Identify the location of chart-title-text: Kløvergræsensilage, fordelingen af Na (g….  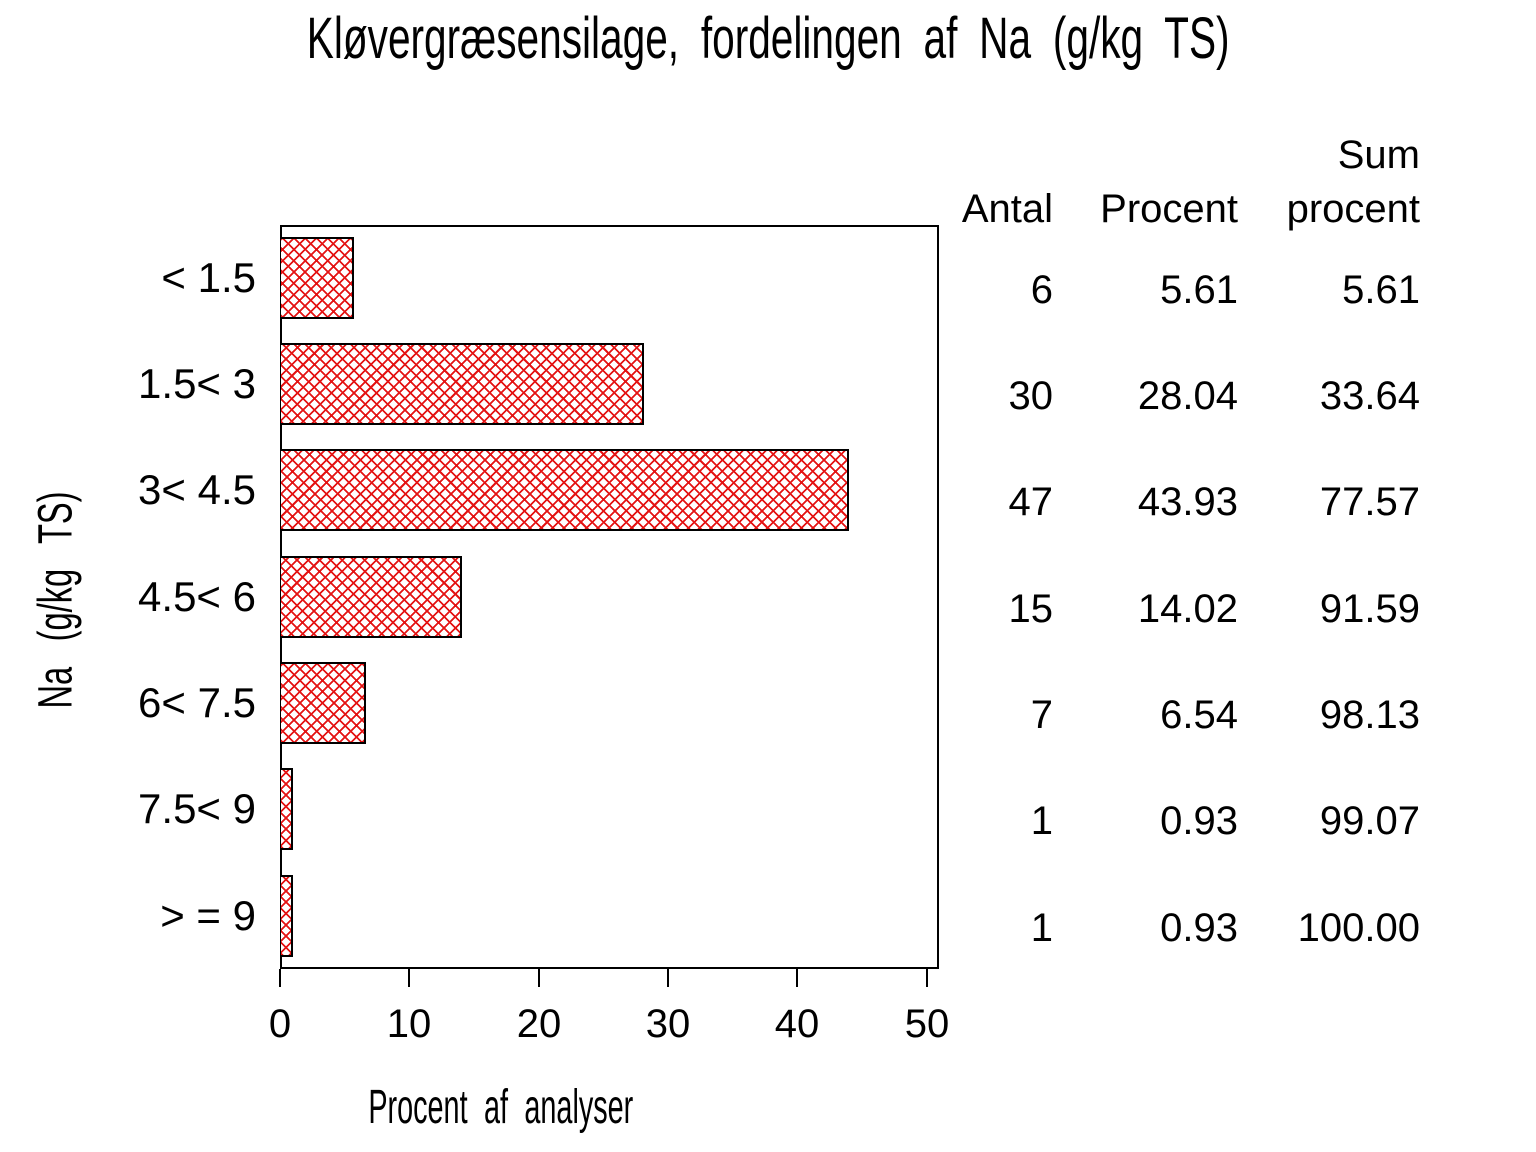
(768, 38).